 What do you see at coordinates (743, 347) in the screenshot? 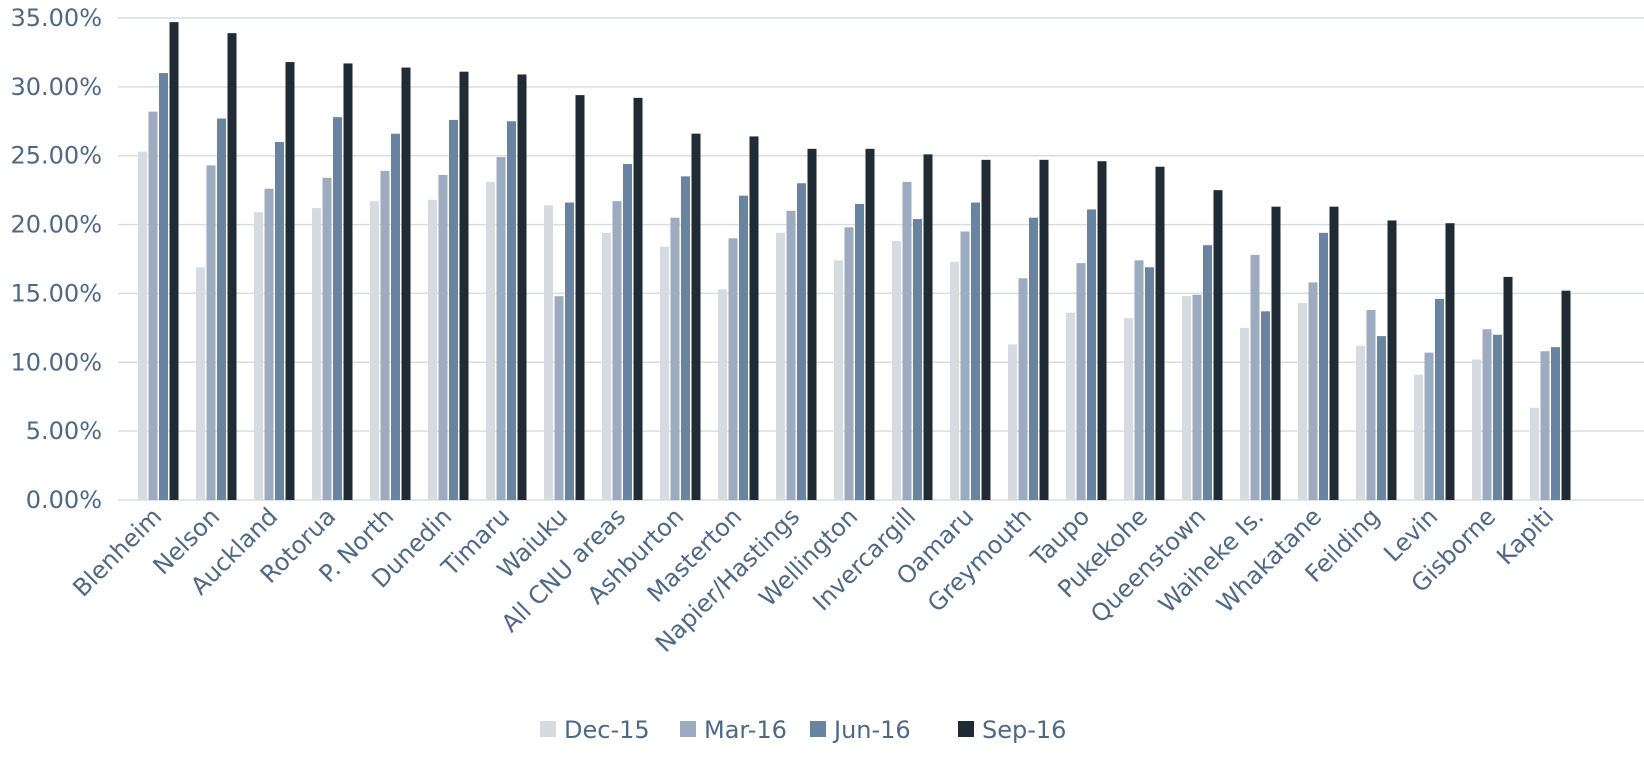
I see `bar-jun-16-masterton` at bounding box center [743, 347].